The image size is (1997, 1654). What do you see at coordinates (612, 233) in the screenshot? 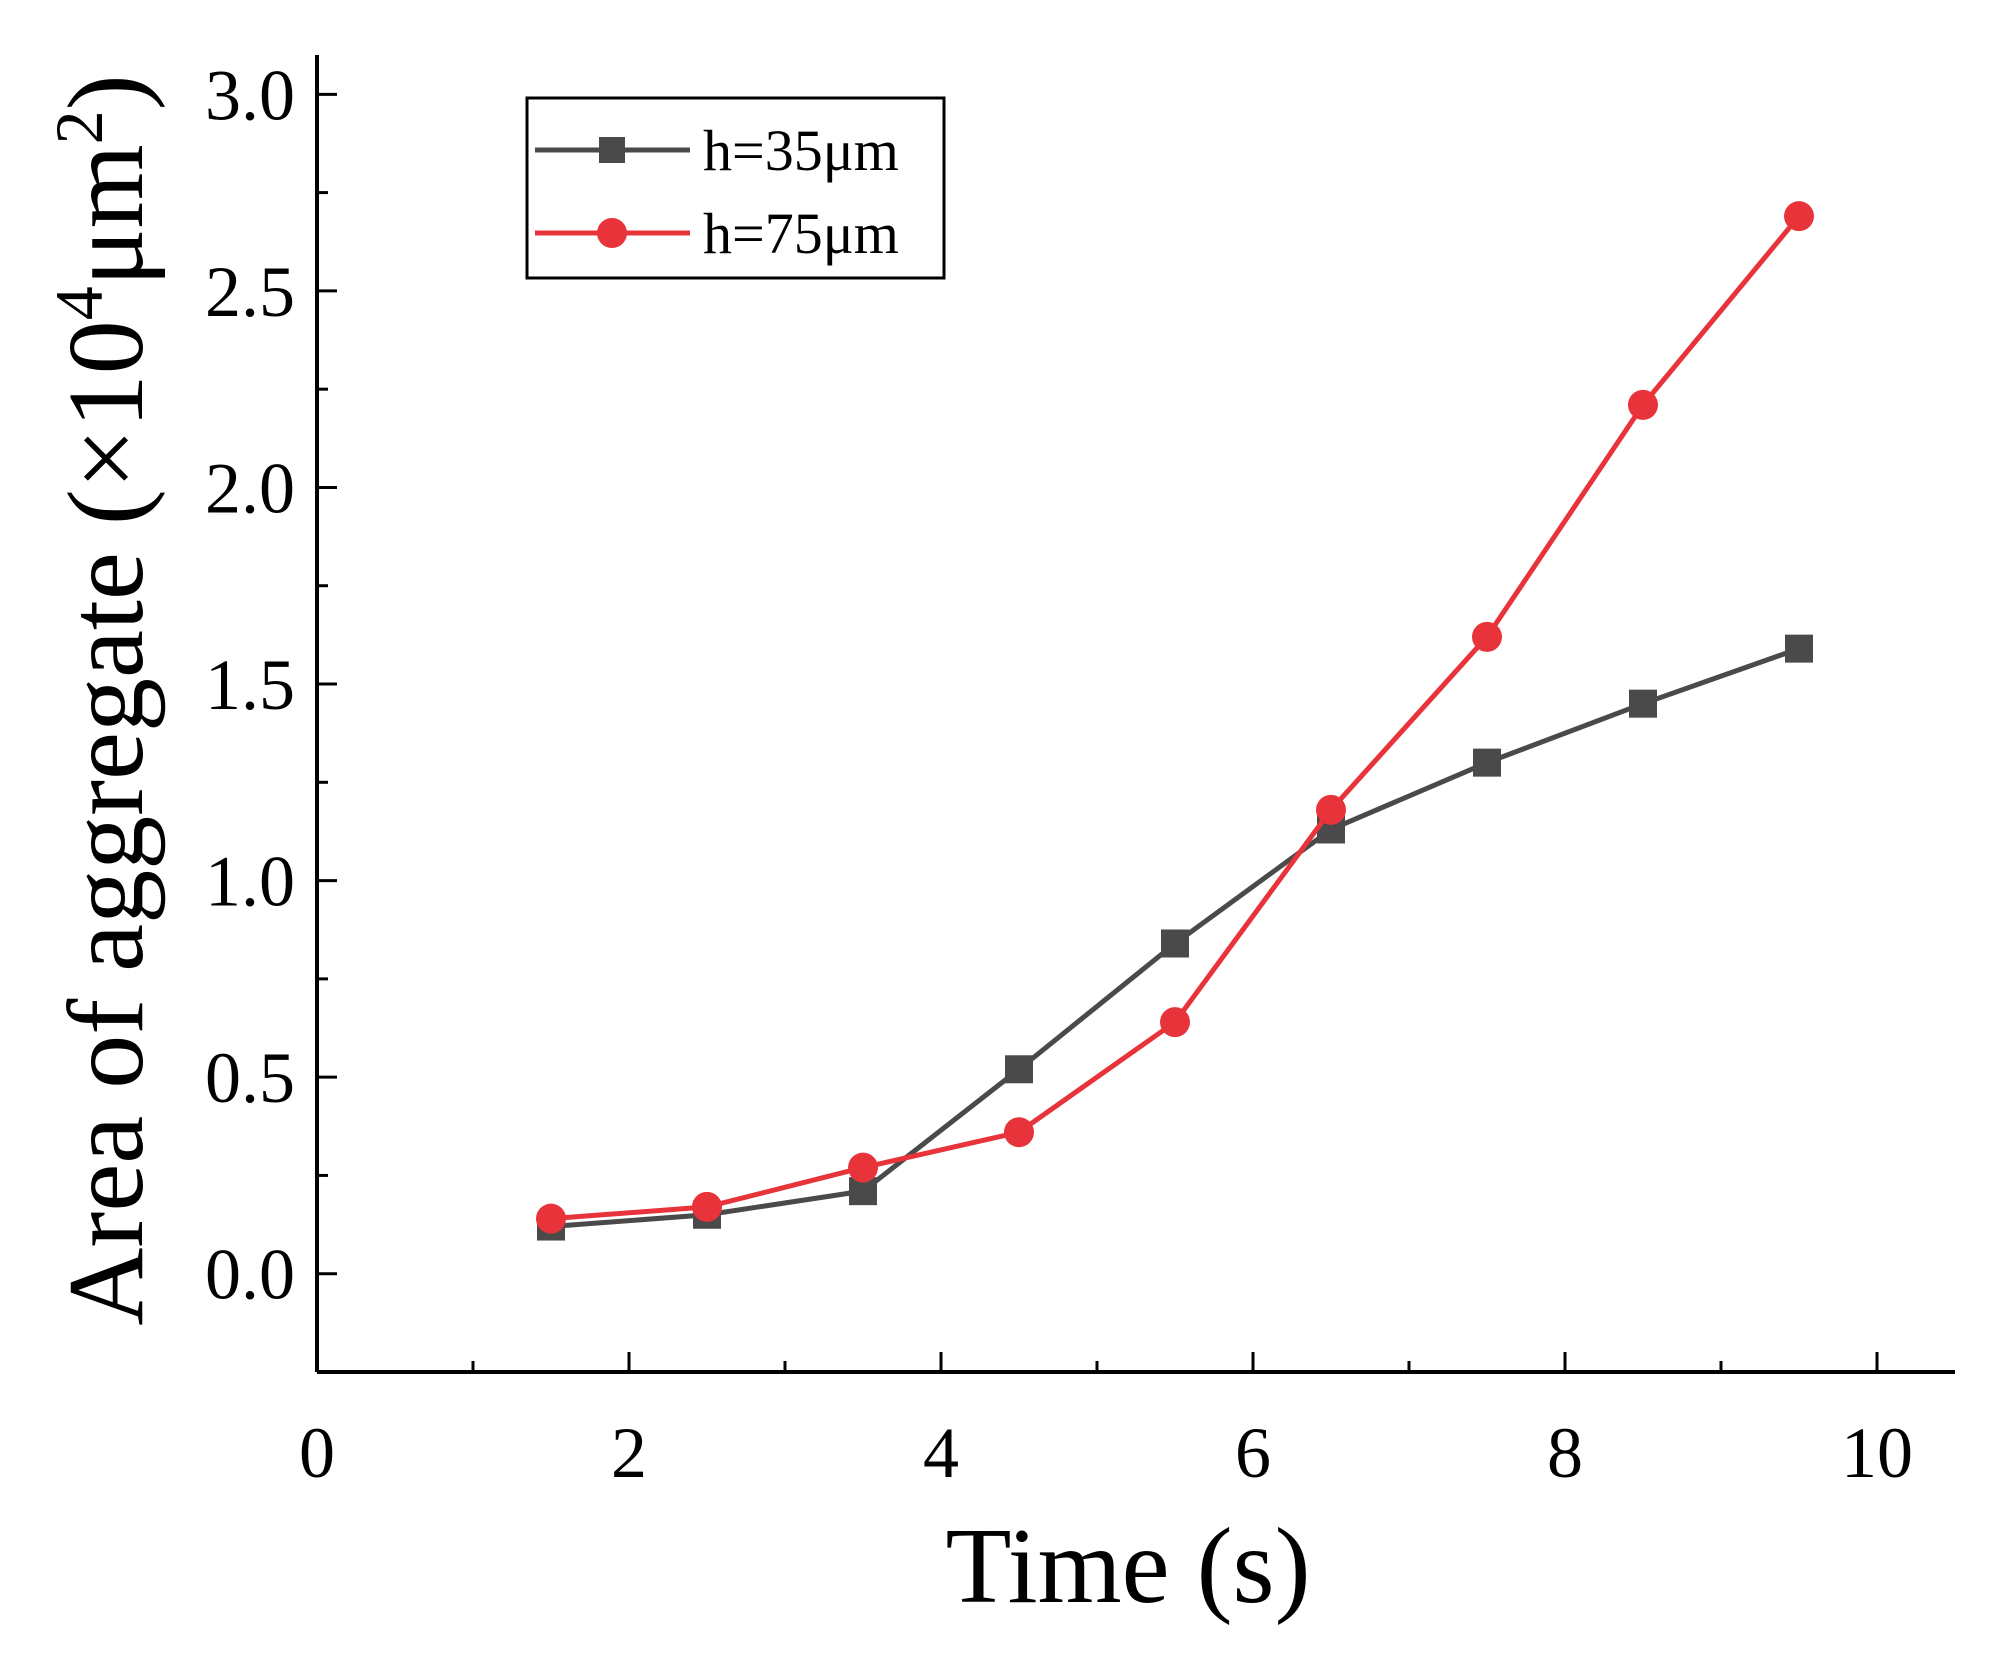
I see `legend-marker-h75` at bounding box center [612, 233].